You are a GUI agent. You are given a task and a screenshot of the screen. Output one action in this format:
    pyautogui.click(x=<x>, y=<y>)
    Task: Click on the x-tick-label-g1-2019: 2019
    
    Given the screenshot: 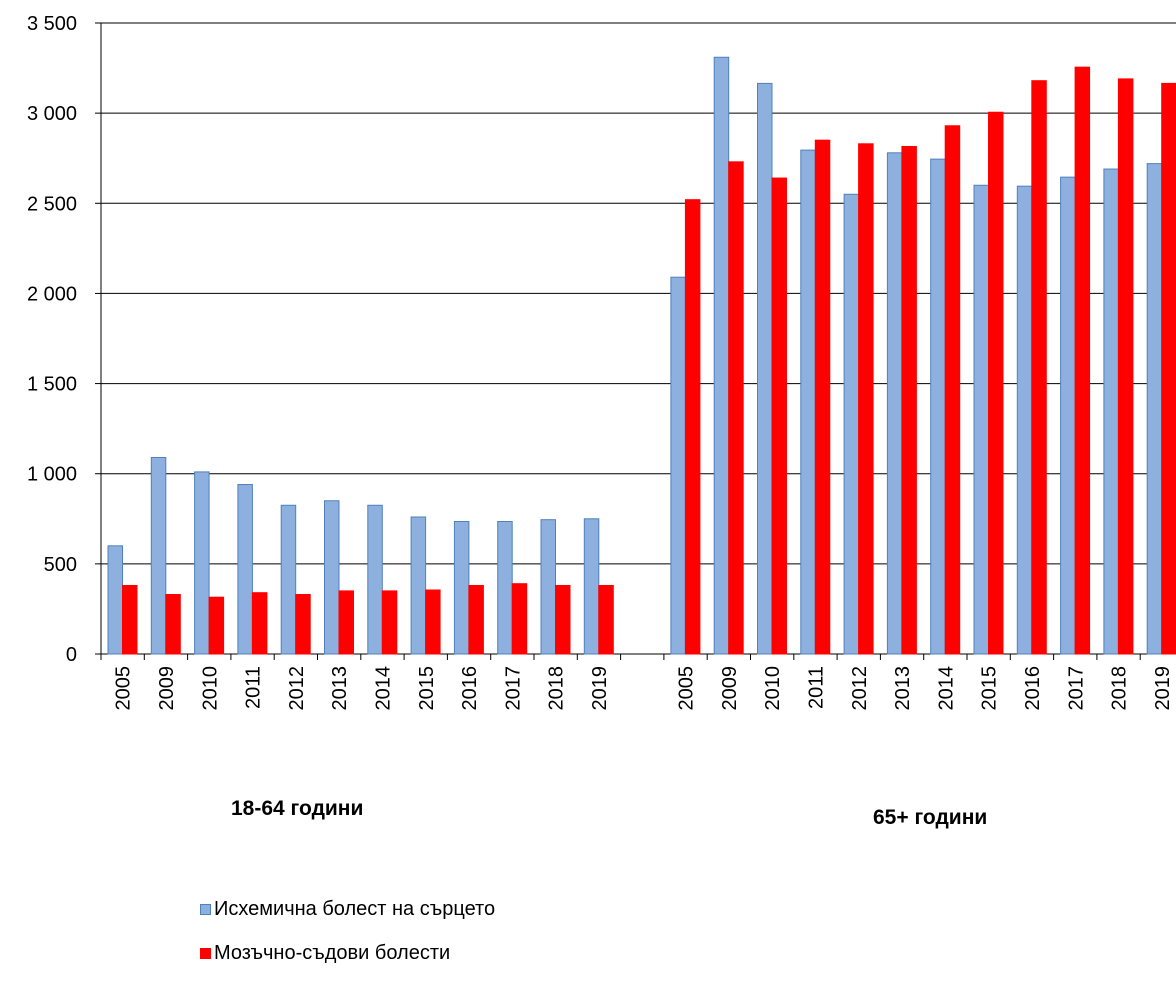 What is the action you would take?
    pyautogui.click(x=1163, y=688)
    